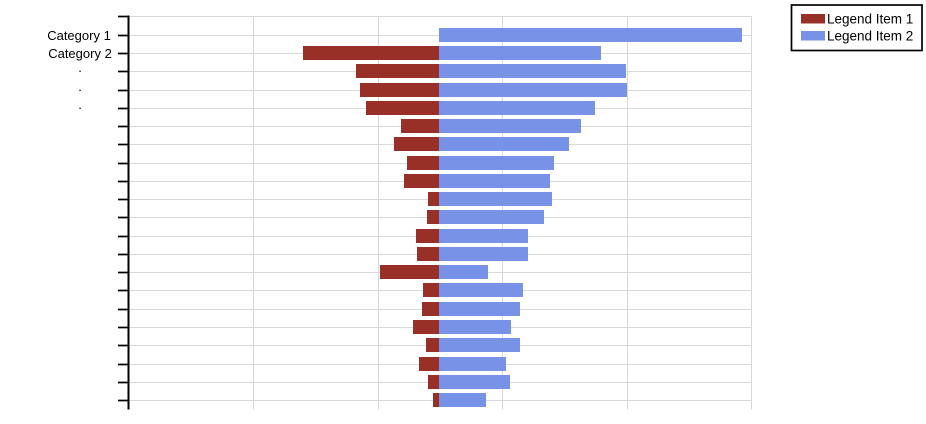 The height and width of the screenshot is (424, 926). Describe the element at coordinates (870, 35) in the screenshot. I see `svg-text: Legend Item 2` at that location.